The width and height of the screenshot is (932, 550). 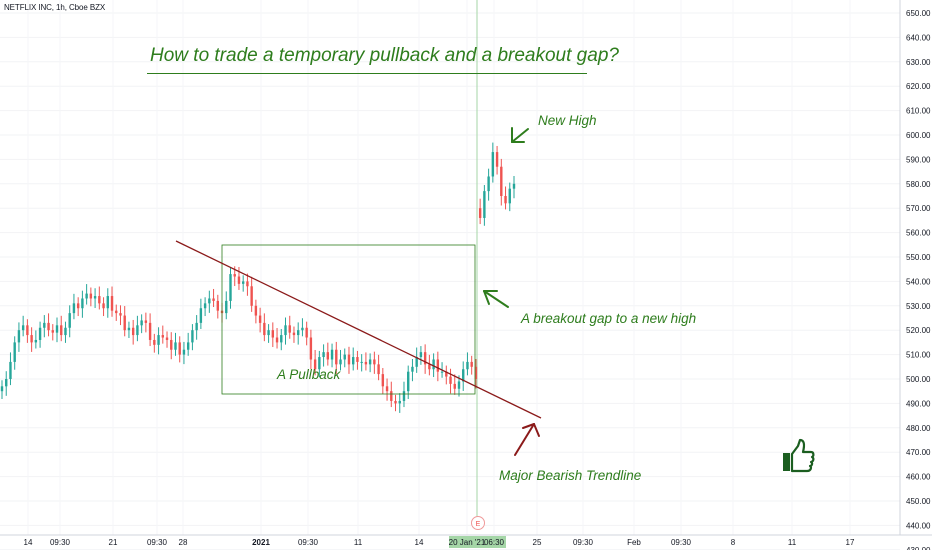 What do you see at coordinates (918, 428) in the screenshot?
I see `y-tick-label: 480.00` at bounding box center [918, 428].